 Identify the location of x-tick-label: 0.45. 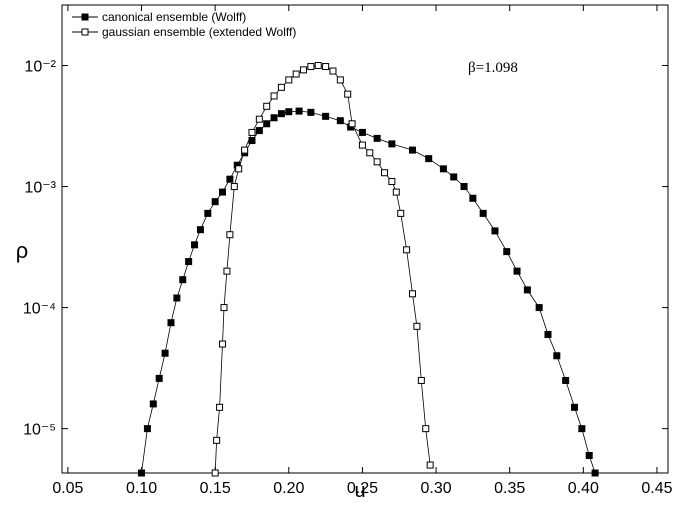
(656, 488).